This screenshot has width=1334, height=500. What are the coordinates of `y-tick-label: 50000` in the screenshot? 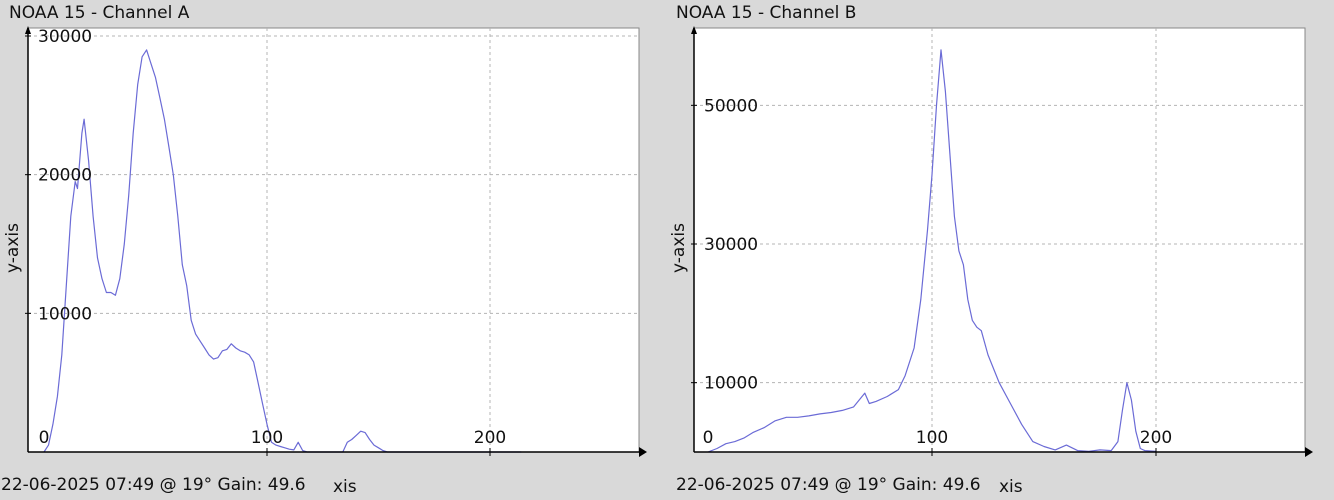 It's located at (731, 106).